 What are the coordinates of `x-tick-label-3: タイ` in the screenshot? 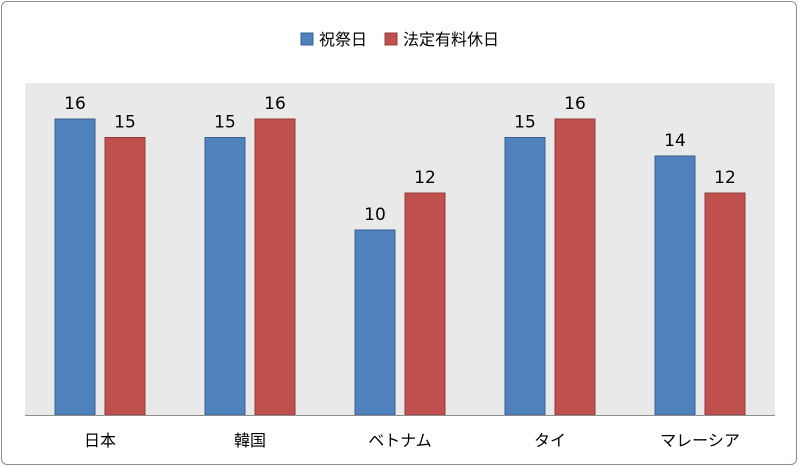 It's located at (550, 440).